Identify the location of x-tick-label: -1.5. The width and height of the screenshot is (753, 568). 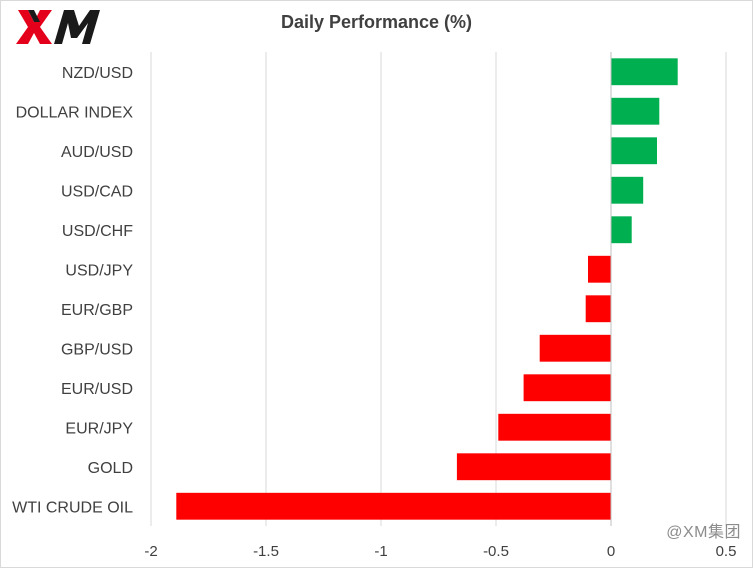
(266, 551).